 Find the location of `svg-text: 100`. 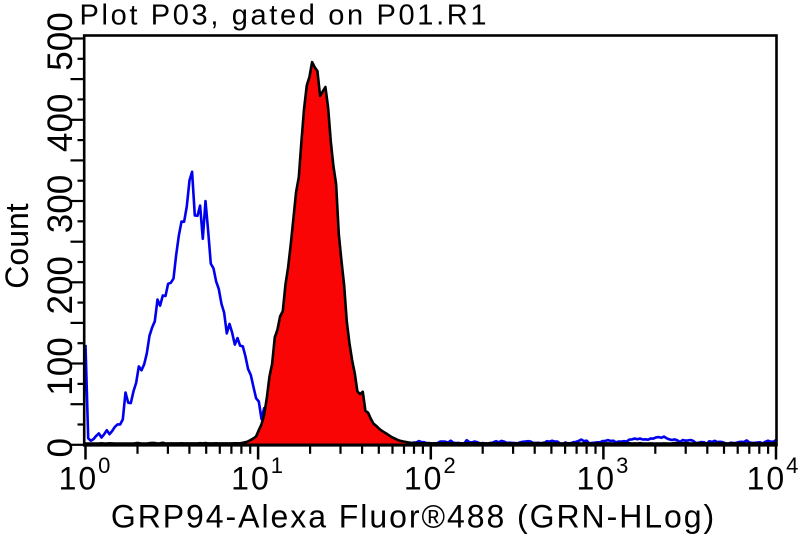

svg-text: 100 is located at coordinates (60, 366).